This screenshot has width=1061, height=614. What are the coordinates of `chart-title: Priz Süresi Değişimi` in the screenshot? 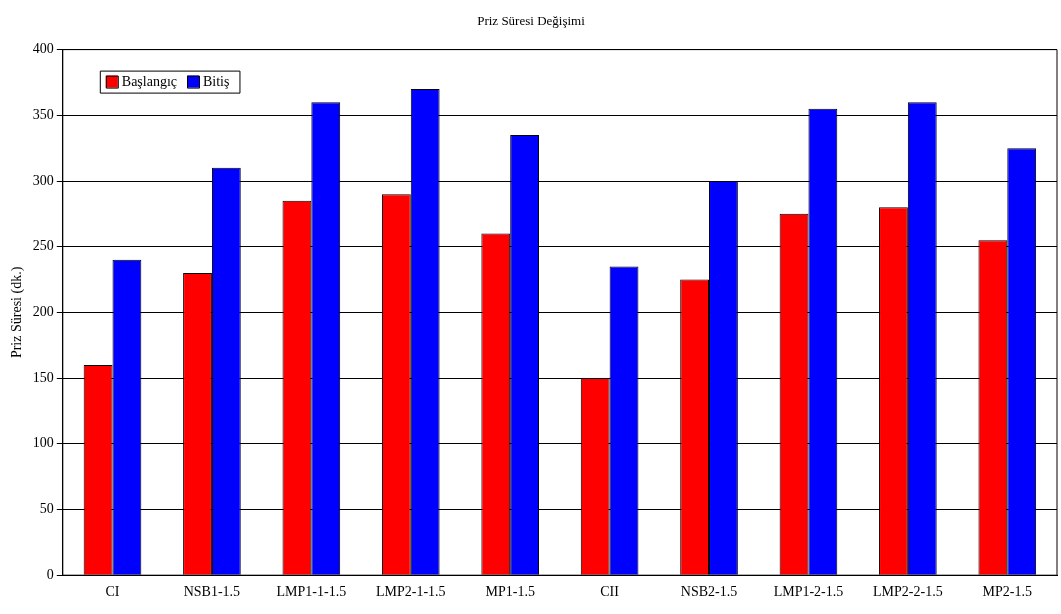 It's located at (531, 21).